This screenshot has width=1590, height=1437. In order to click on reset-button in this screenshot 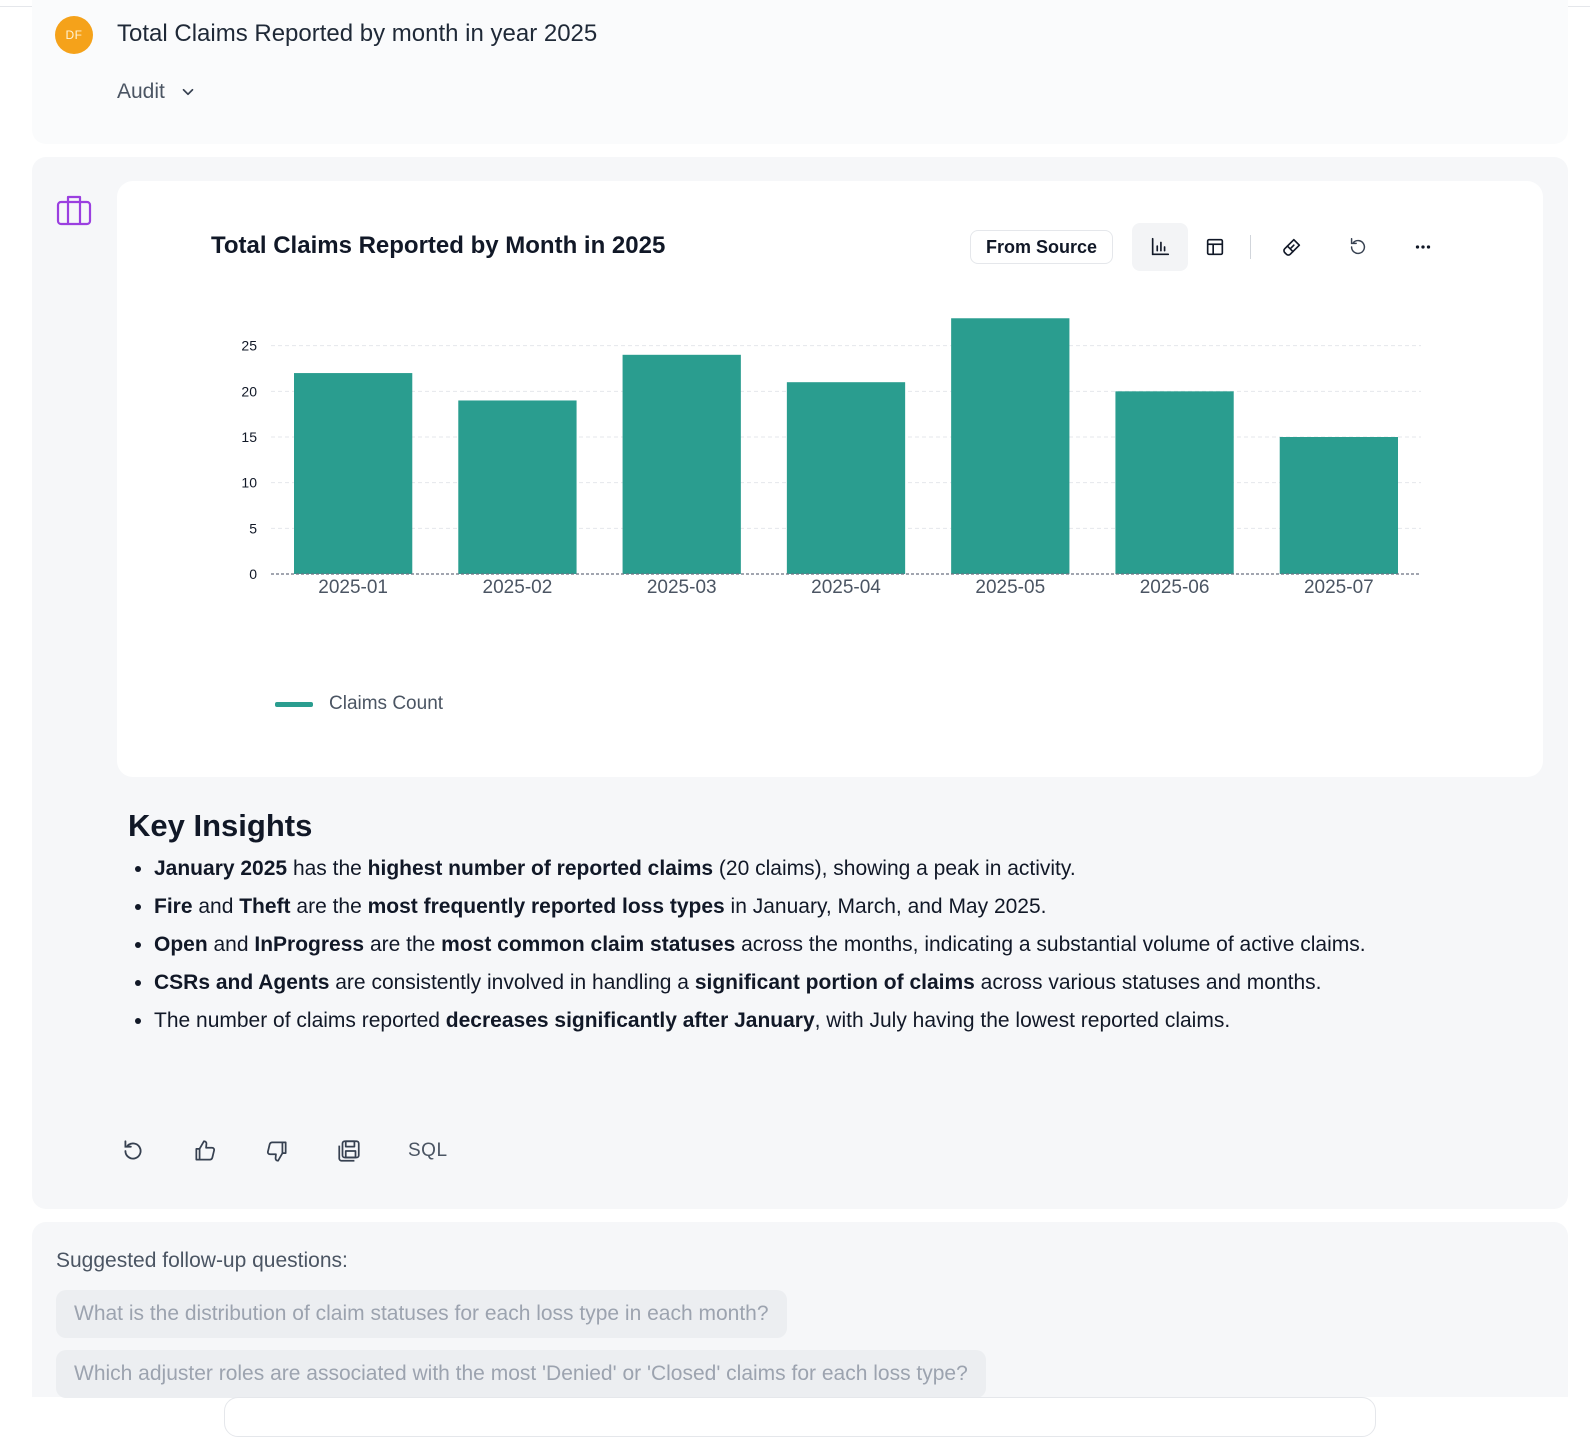, I will do `click(1358, 247)`.